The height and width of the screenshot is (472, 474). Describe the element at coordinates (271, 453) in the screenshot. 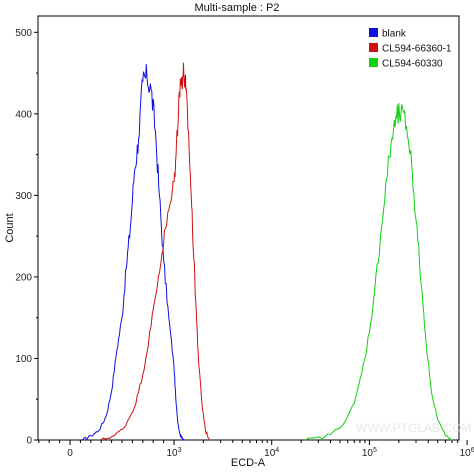

I see `x-tick-label: 10⁴` at that location.